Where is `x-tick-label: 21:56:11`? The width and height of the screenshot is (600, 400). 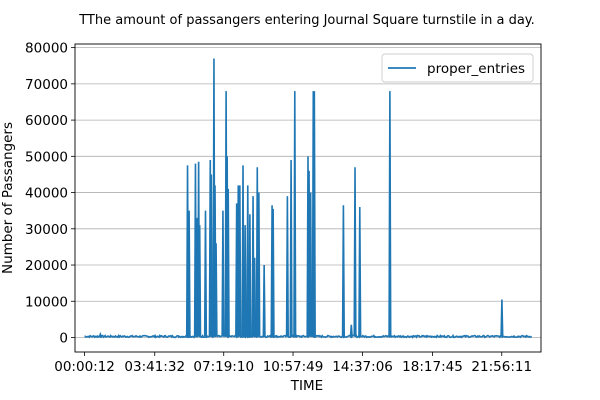 x-tick-label: 21:56:11 is located at coordinates (501, 367).